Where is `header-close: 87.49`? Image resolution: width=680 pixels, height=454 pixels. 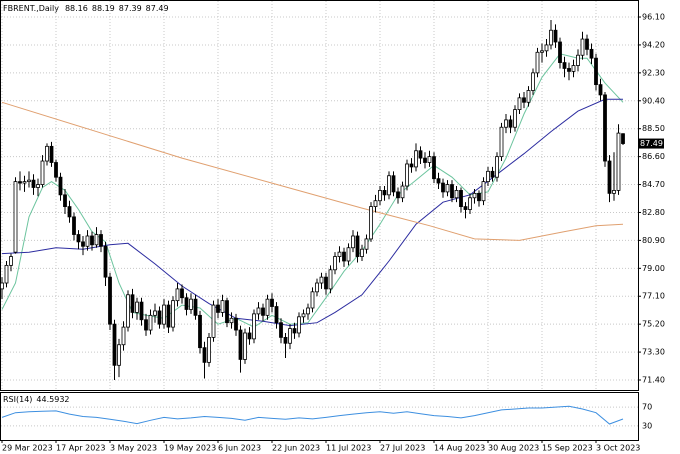 header-close: 87.49 is located at coordinates (157, 8).